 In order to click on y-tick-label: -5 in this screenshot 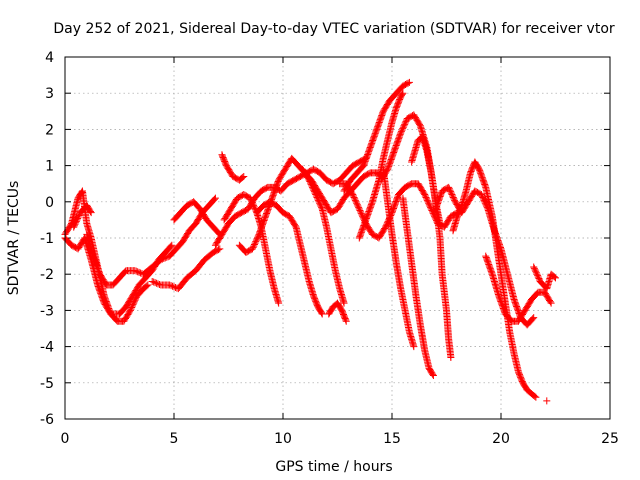, I will do `click(47, 384)`.